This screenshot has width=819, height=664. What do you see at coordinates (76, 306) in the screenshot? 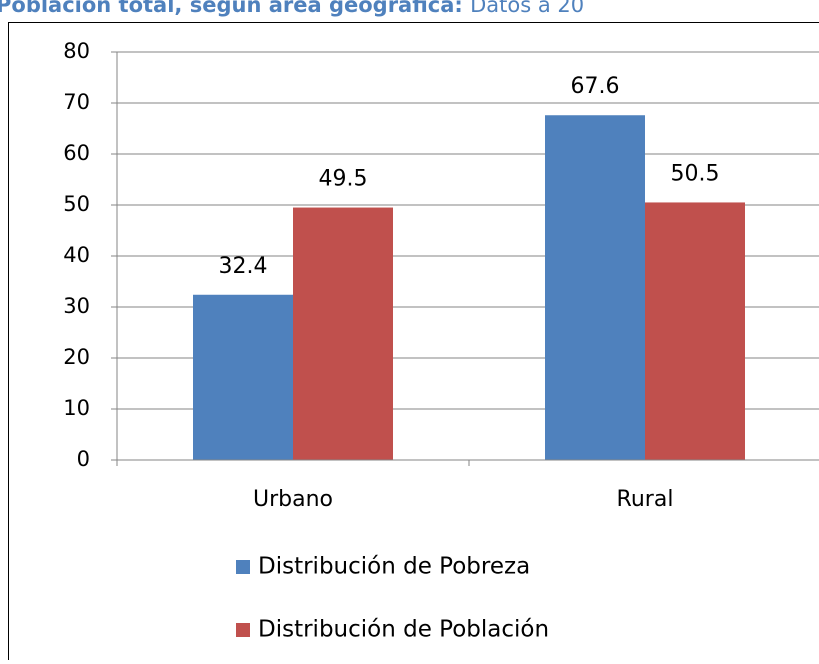
I see `y-tick-label: 30` at bounding box center [76, 306].